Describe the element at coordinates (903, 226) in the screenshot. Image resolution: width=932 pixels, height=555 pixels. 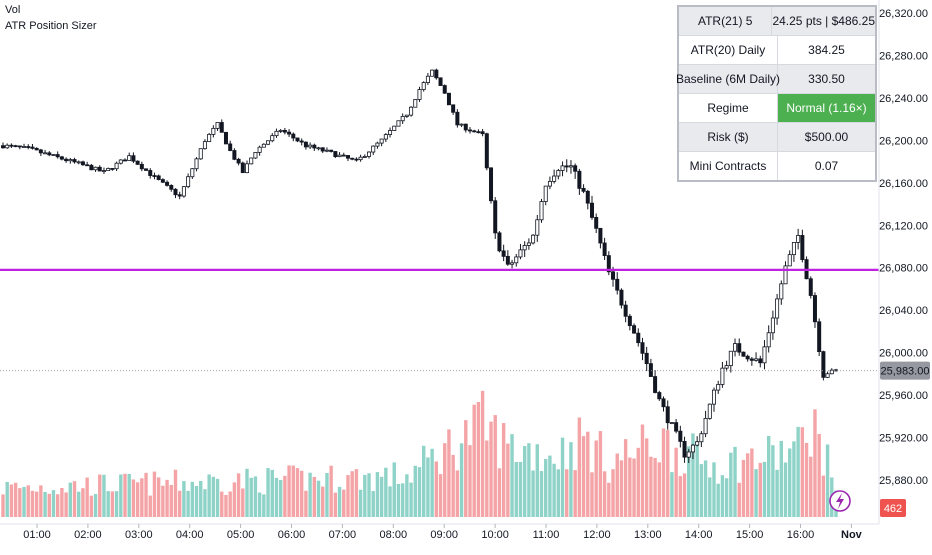
I see `price-tick-label: 26,120.00` at that location.